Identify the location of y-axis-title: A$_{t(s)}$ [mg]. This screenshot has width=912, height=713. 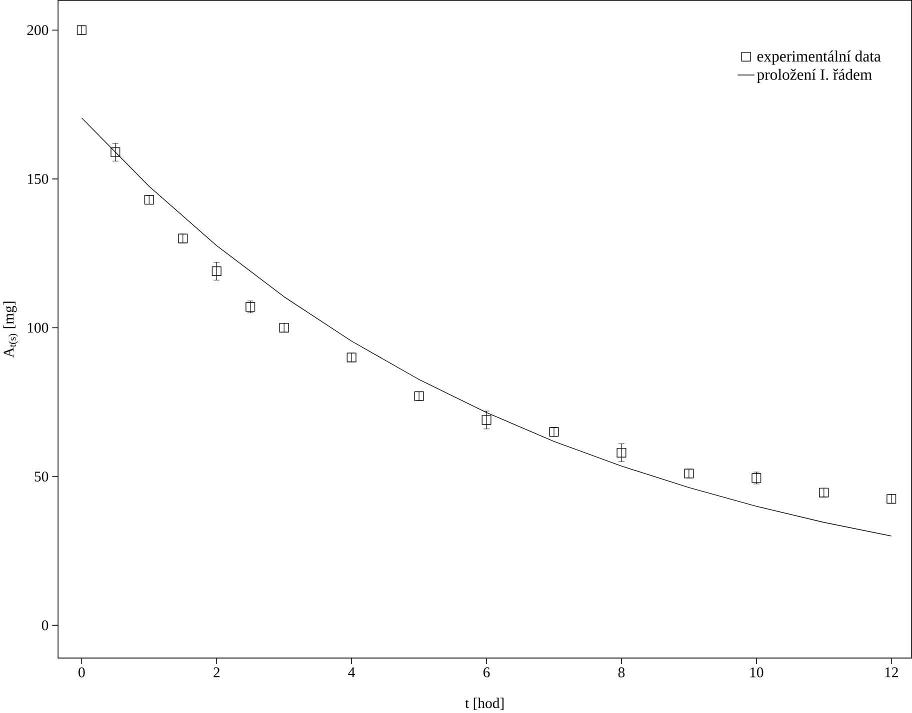
(10, 330).